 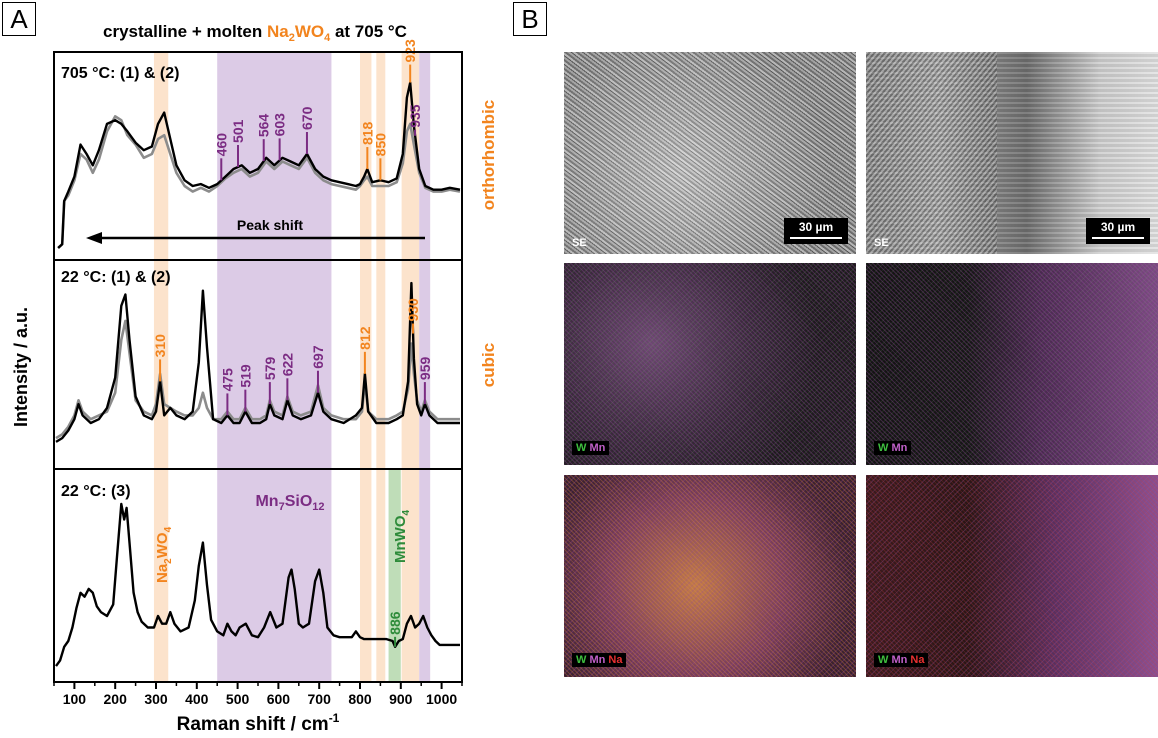 I want to click on scale-bar-left: 30 µm, so click(x=816, y=231).